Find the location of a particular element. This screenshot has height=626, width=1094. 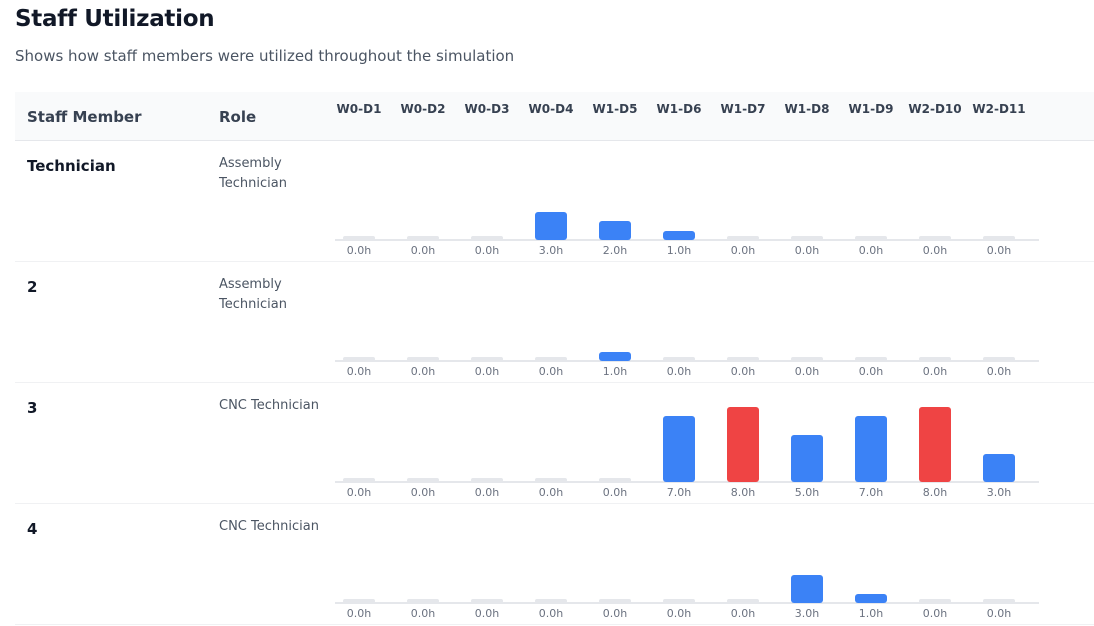

staff-name: Technician is located at coordinates (71, 166).